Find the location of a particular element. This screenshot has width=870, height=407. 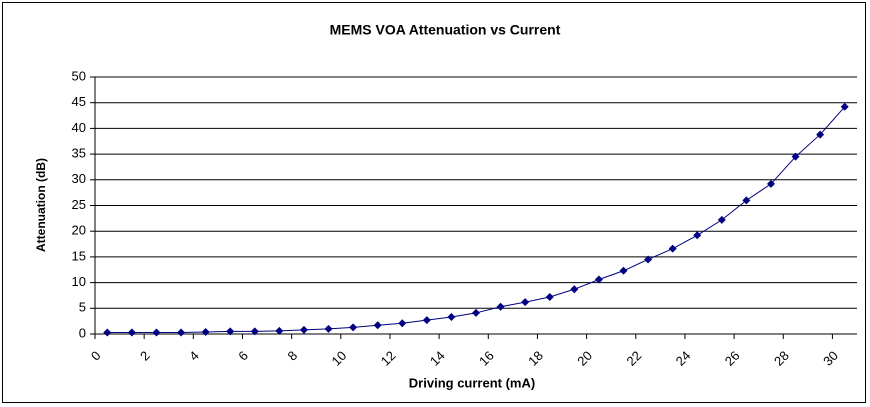

y-tick-label: 15 is located at coordinates (79, 255).